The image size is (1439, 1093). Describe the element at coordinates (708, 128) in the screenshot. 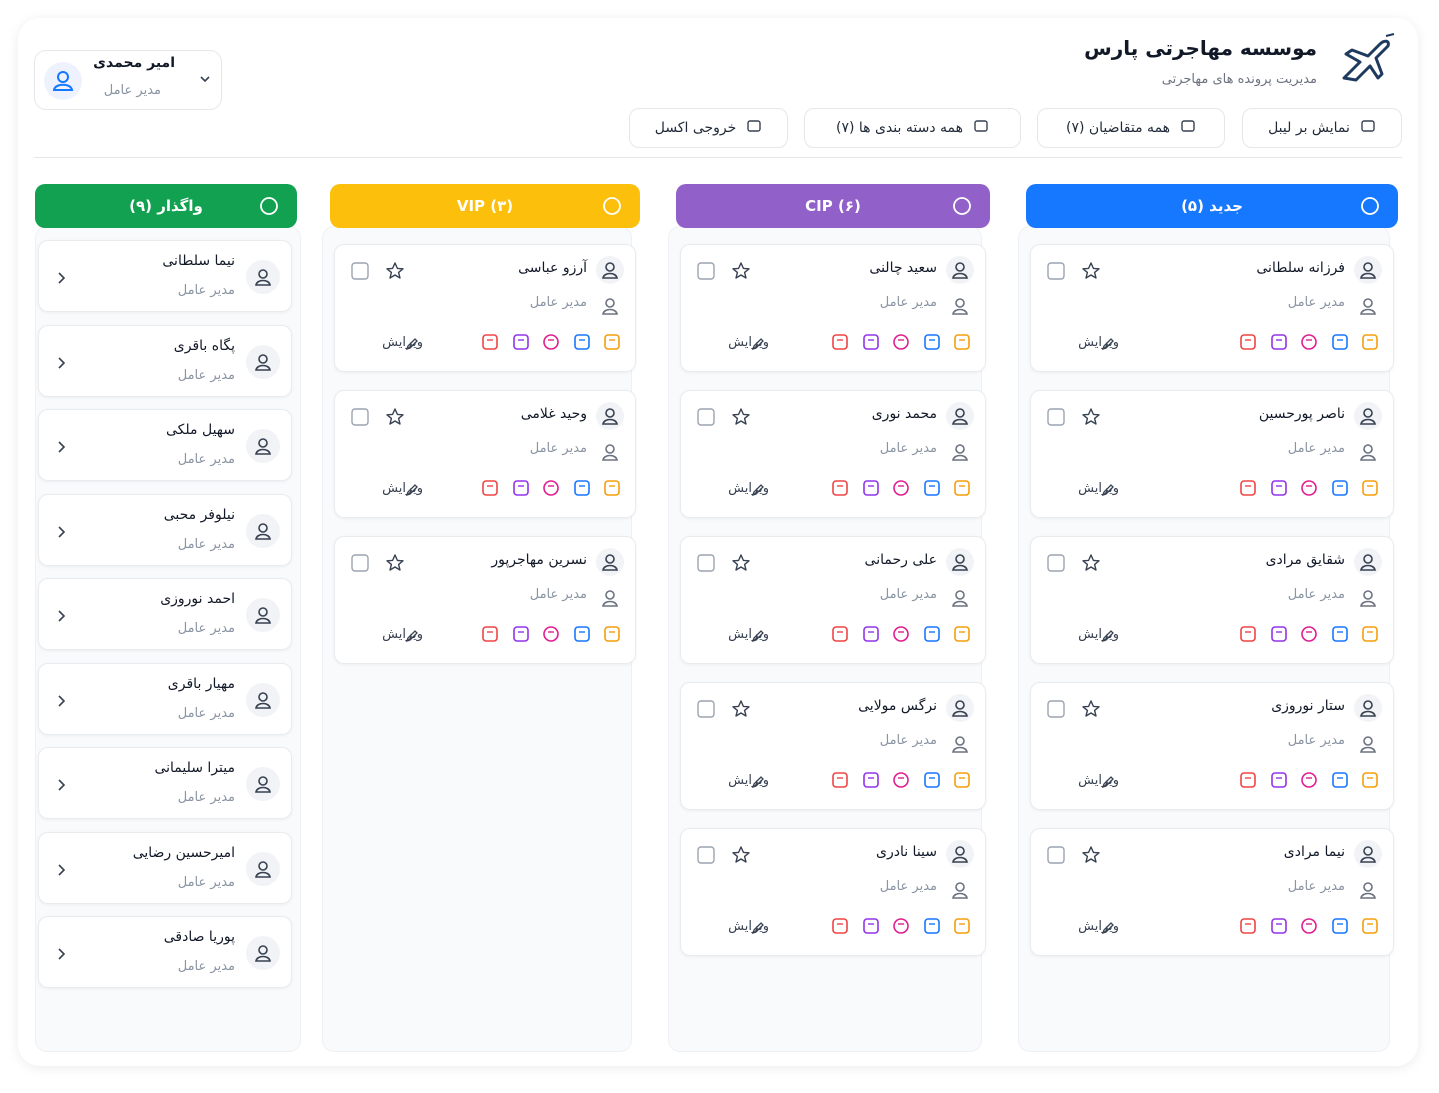

I see `toolbar-button: خروجی اکسل` at that location.